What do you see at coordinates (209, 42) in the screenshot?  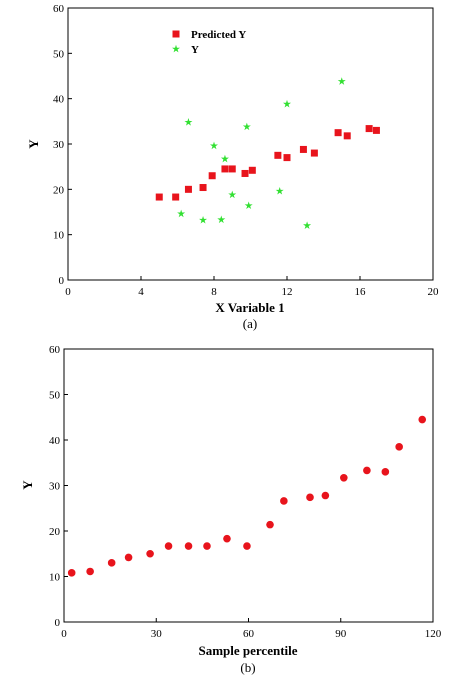 I see `legend-a: Predicted Y Y` at bounding box center [209, 42].